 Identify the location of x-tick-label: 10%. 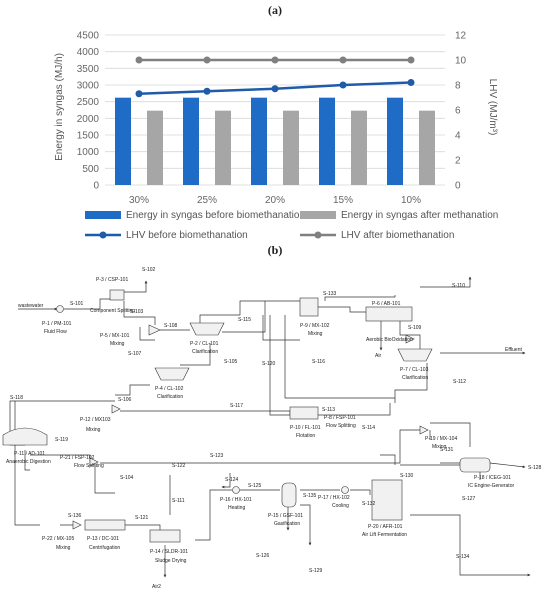
(411, 200).